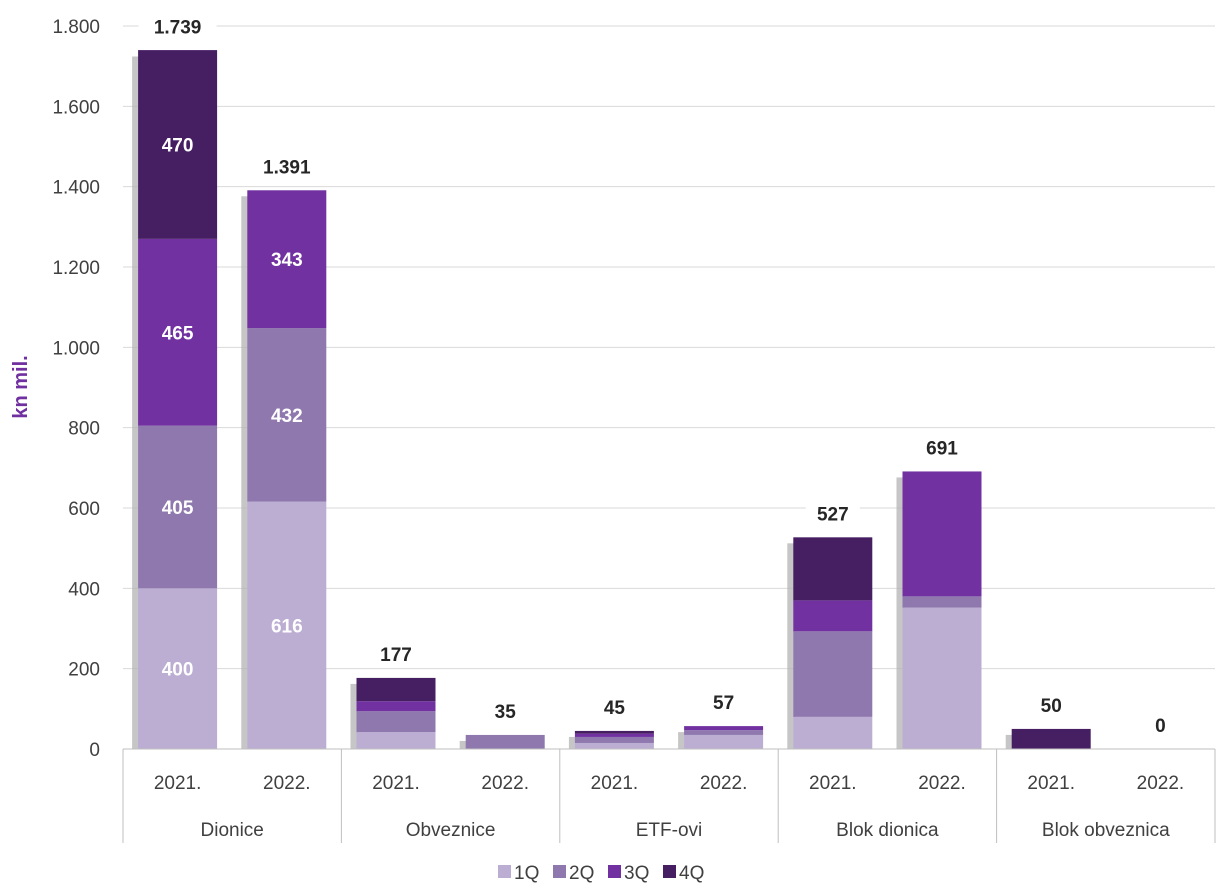 The image size is (1217, 894). Describe the element at coordinates (84, 589) in the screenshot. I see `y-tick-label: 400` at that location.